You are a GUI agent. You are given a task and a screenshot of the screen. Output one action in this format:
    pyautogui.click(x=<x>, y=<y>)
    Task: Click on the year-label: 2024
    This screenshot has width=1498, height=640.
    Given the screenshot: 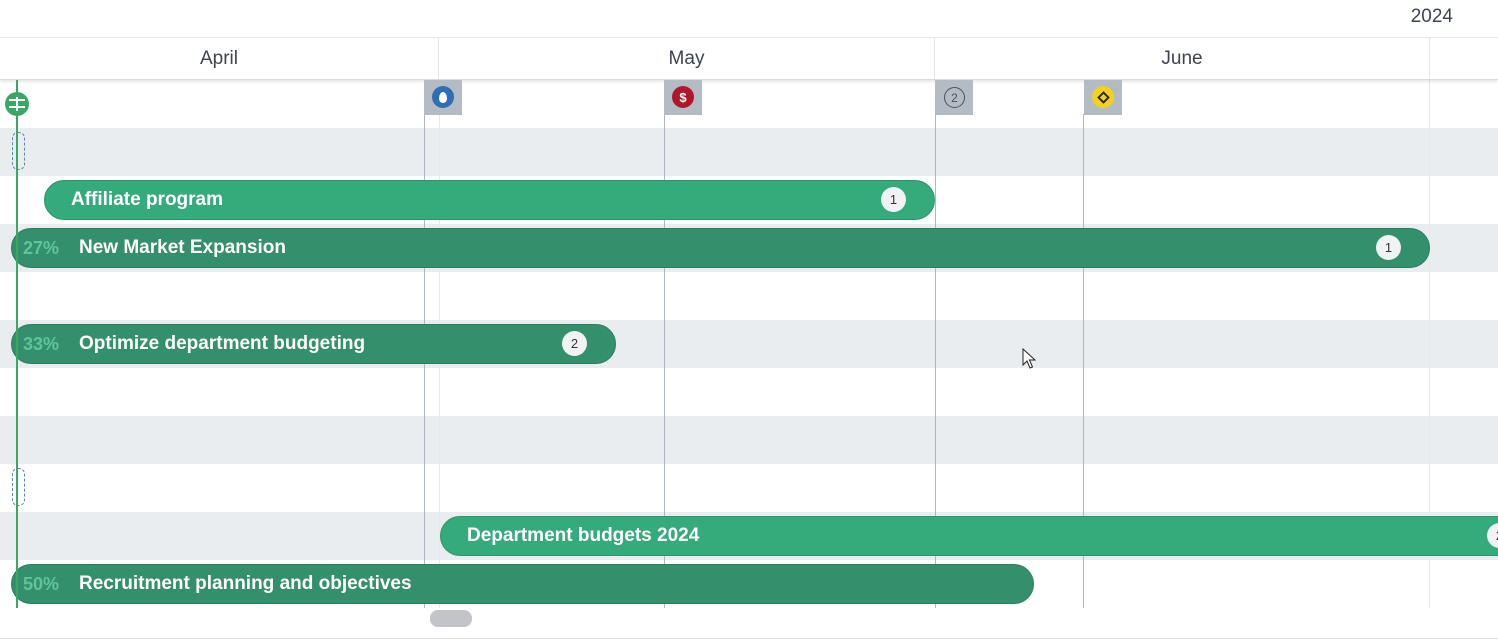 What is the action you would take?
    pyautogui.click(x=1431, y=16)
    